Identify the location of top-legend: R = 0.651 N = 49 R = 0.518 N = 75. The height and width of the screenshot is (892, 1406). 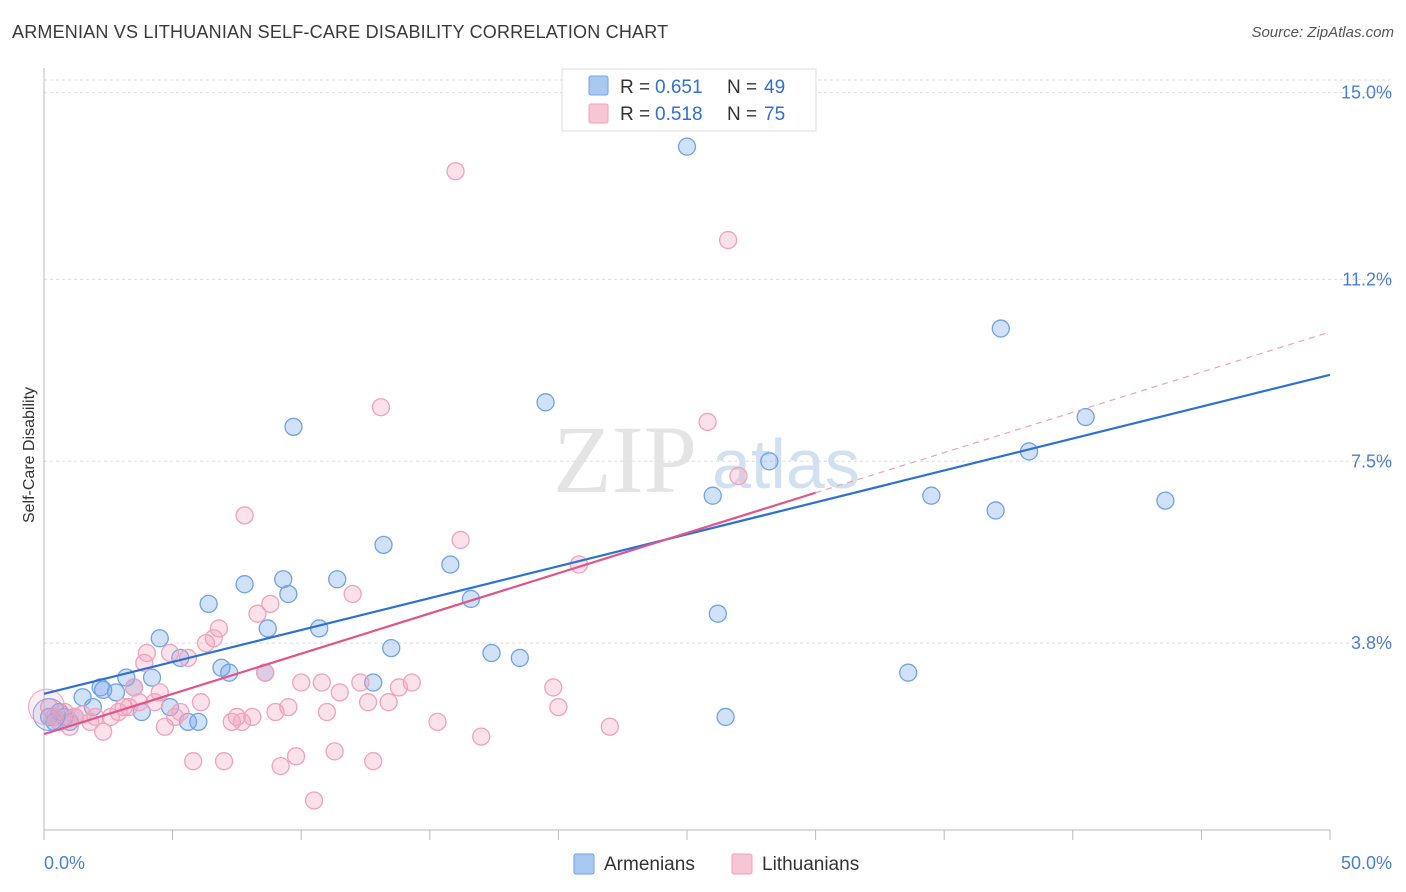
(689, 100).